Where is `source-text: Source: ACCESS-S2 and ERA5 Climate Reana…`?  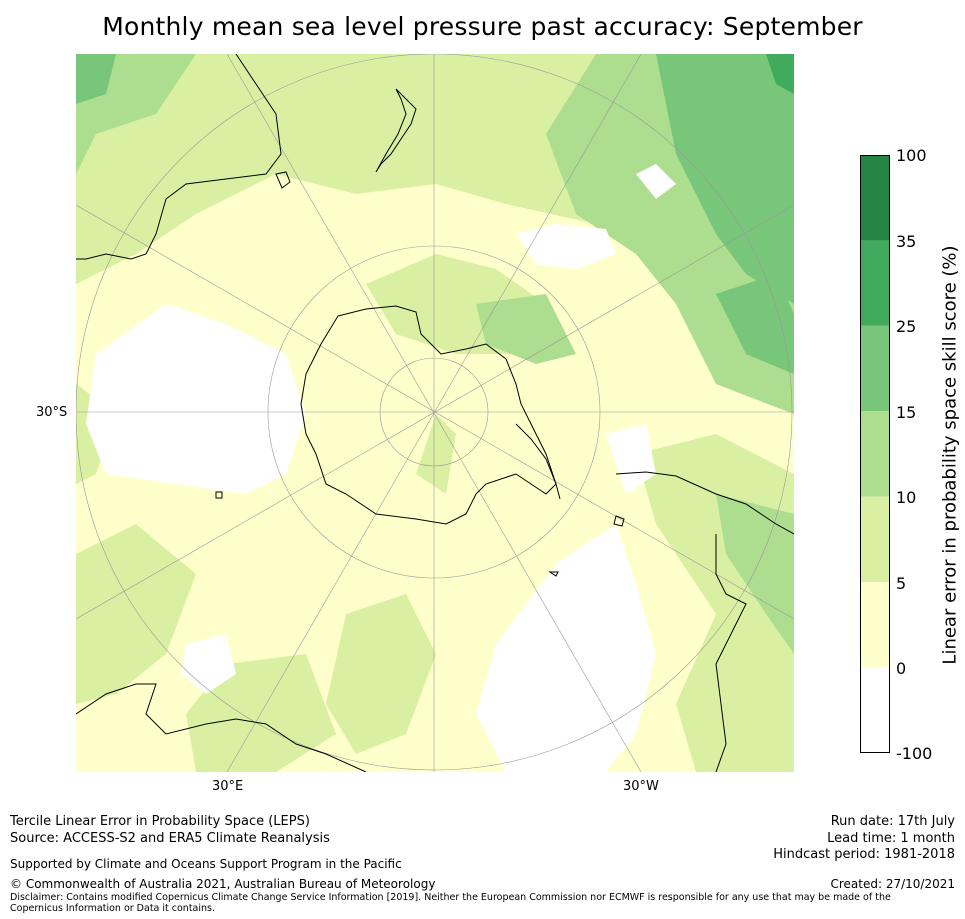
source-text: Source: ACCESS-S2 and ERA5 Climate Reana… is located at coordinates (170, 838).